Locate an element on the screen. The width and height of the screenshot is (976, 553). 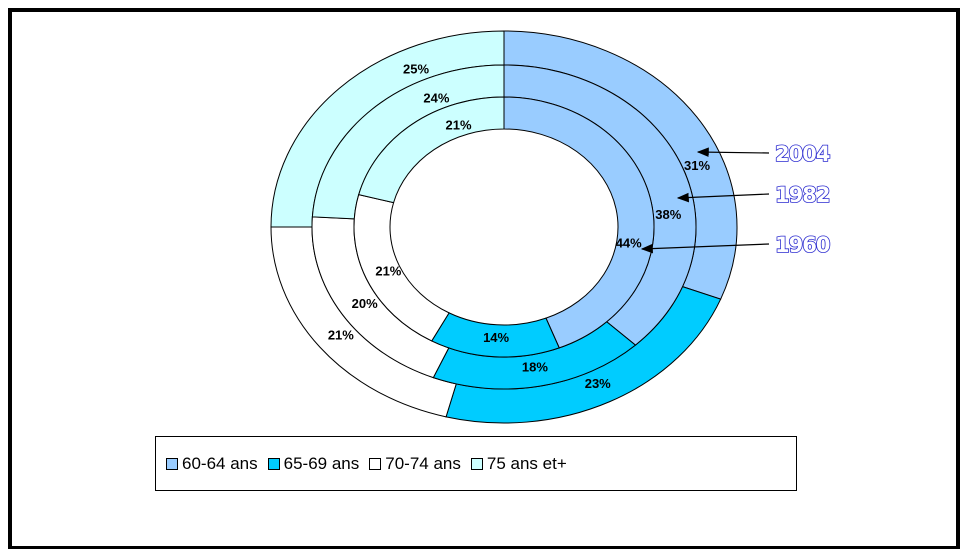
legend-label: 65-69 ans is located at coordinates (321, 463).